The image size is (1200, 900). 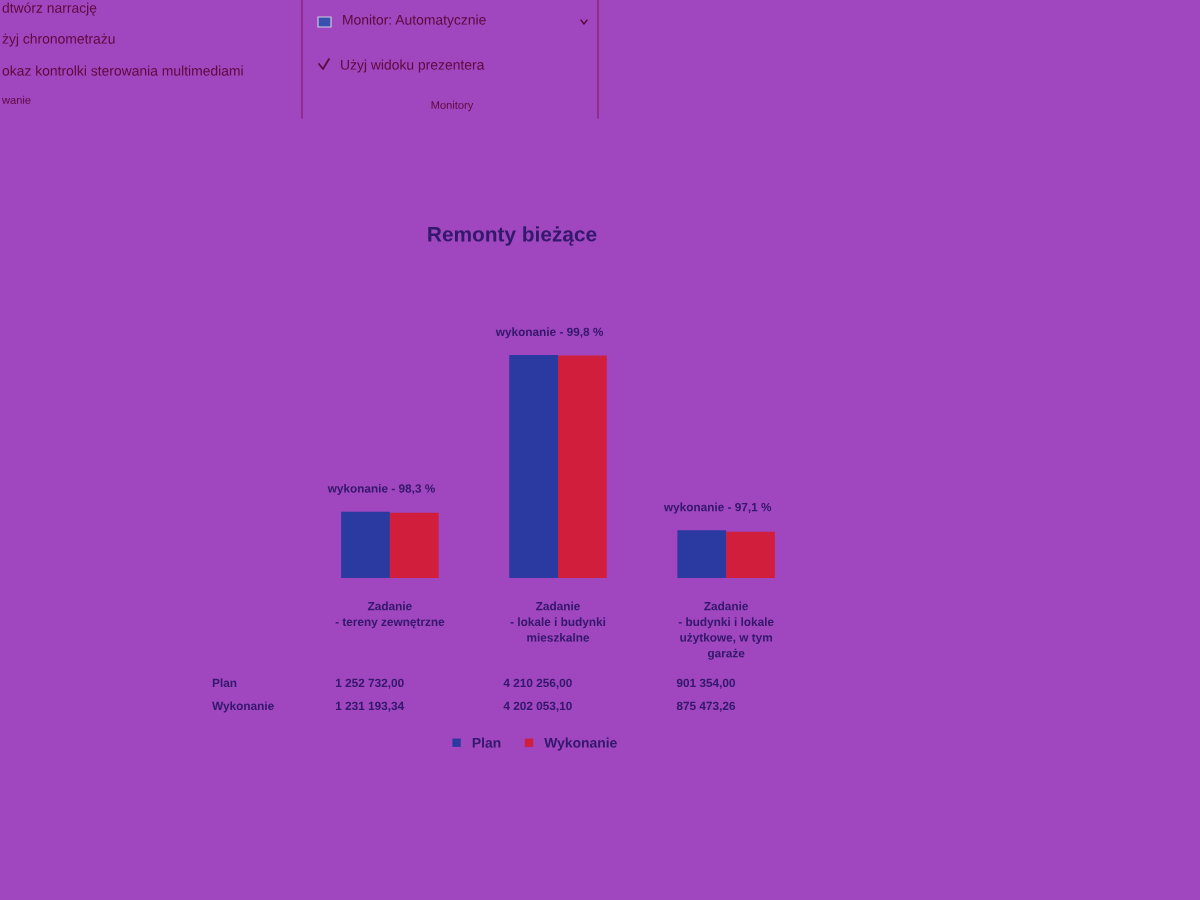 What do you see at coordinates (549, 333) in the screenshot?
I see `annotation: wykonanie - 99,8 %` at bounding box center [549, 333].